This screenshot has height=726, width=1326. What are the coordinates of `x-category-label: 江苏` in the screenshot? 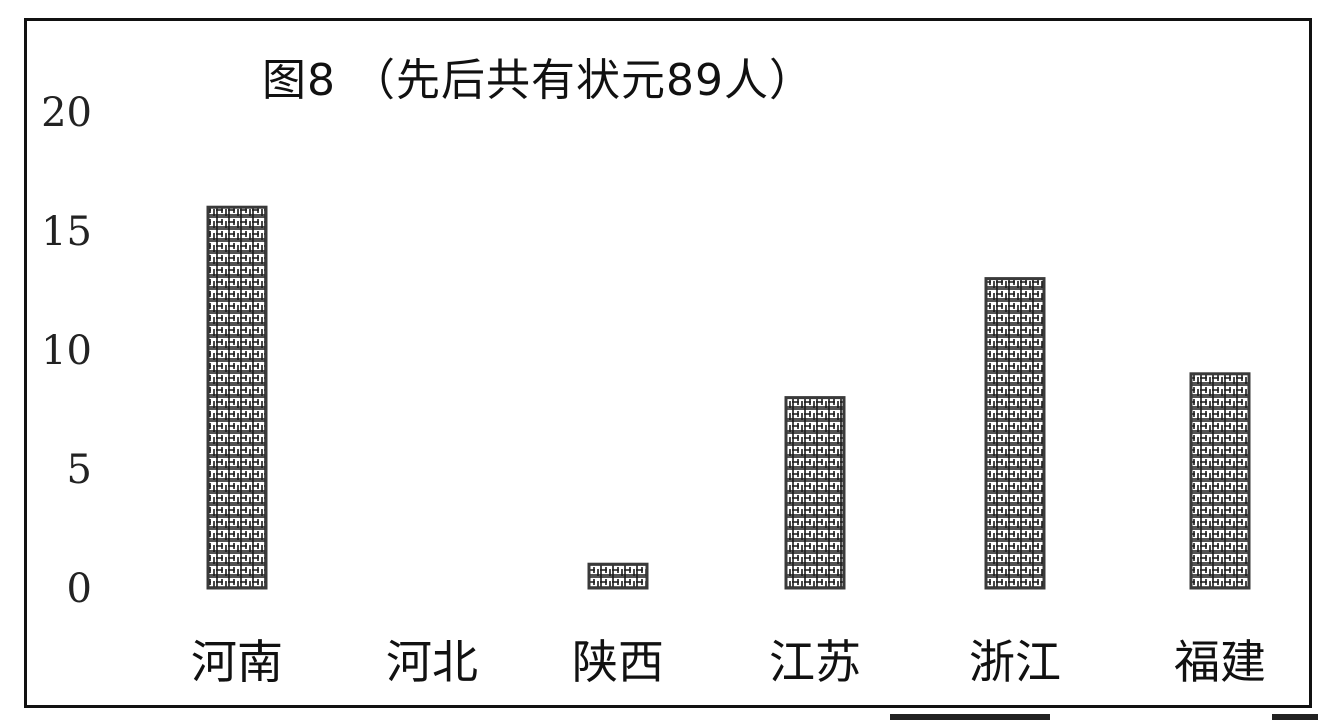 It's located at (815, 662).